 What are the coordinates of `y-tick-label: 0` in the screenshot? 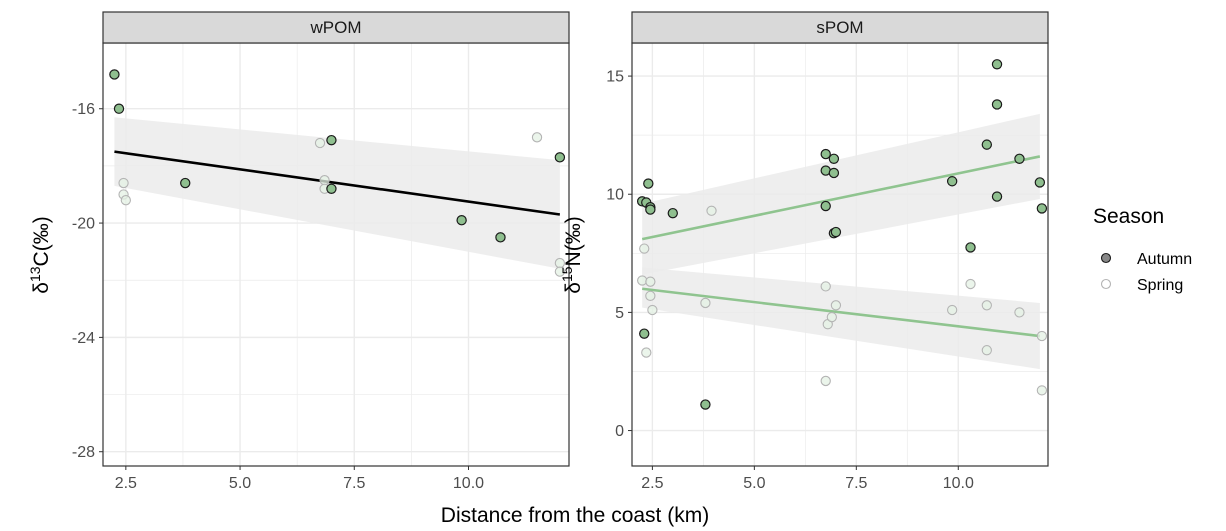 It's located at (619, 431).